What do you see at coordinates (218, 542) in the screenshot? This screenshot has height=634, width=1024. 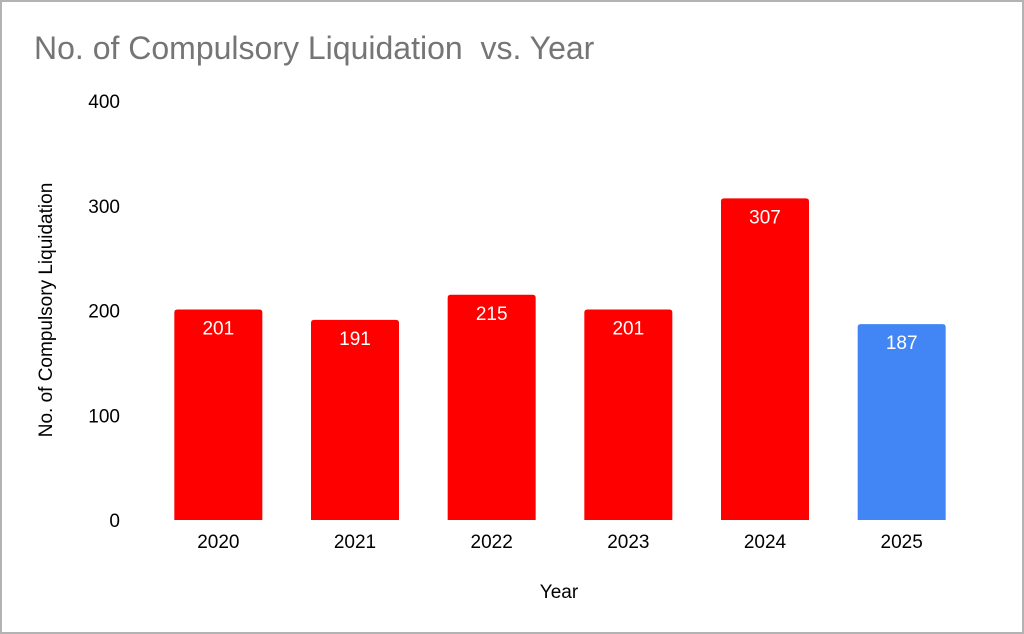 I see `x-tick-label: 2020` at bounding box center [218, 542].